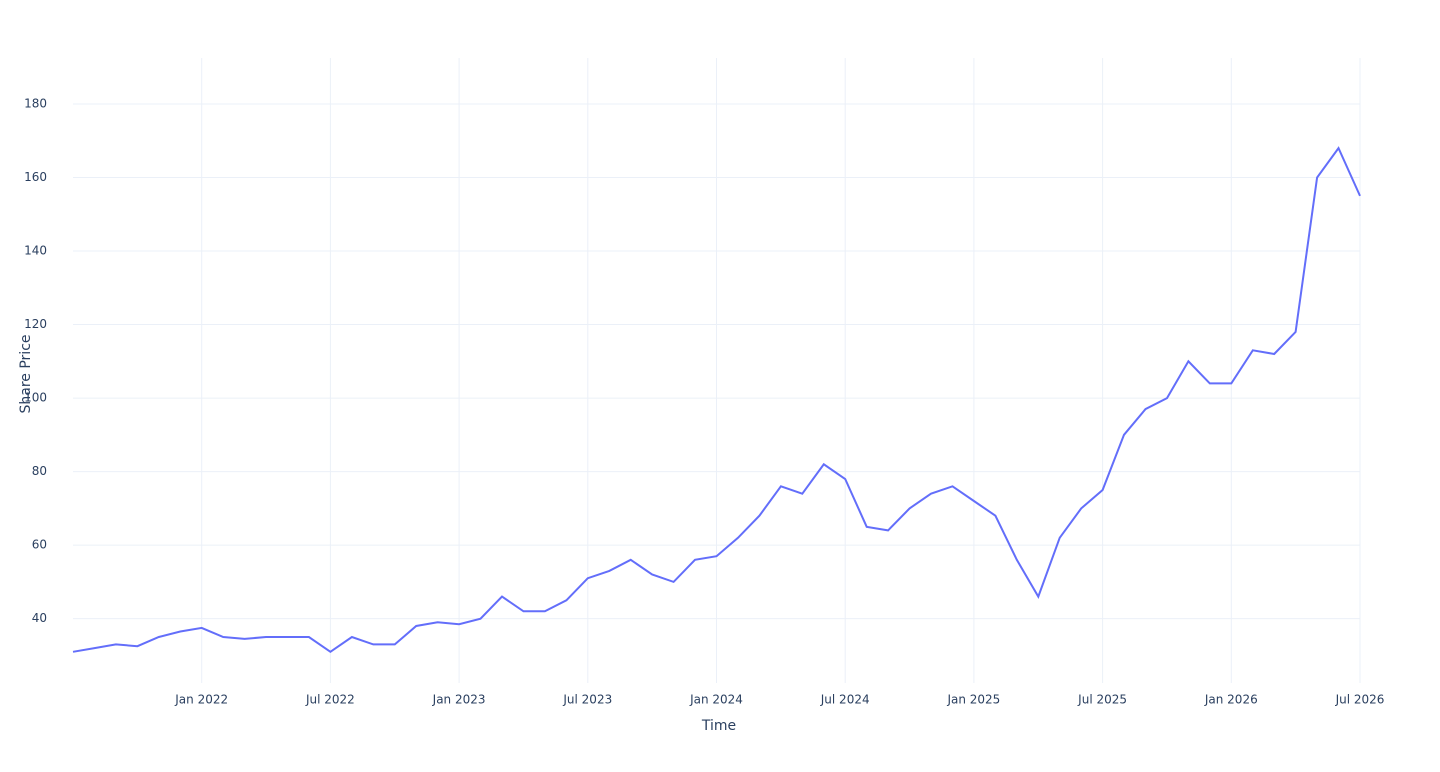 This screenshot has width=1440, height=772. Describe the element at coordinates (201, 700) in the screenshot. I see `x-tick-label: Jan 2022` at that location.